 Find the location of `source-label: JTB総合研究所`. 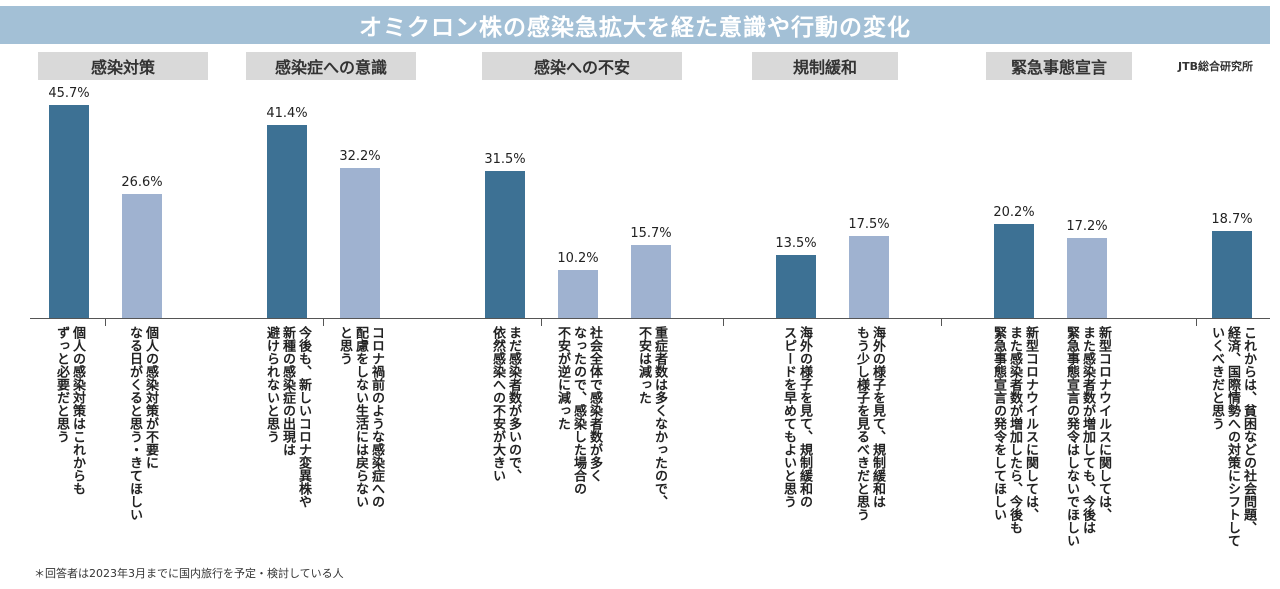

source-label: JTB総合研究所 is located at coordinates (1215, 66).